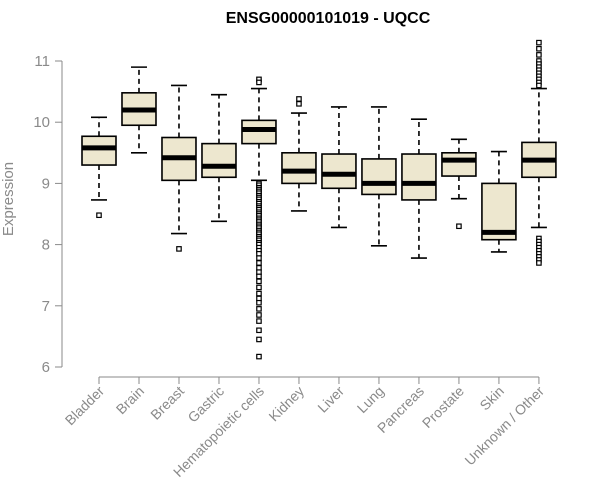 This screenshot has height=500, width=600. What do you see at coordinates (46, 183) in the screenshot?
I see `y-tick-label: 9` at bounding box center [46, 183].